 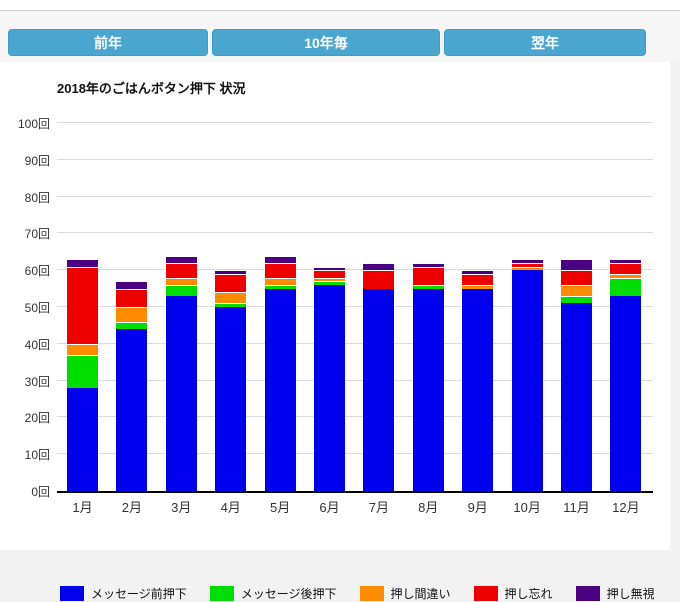 I want to click on bar-9月, so click(x=478, y=380).